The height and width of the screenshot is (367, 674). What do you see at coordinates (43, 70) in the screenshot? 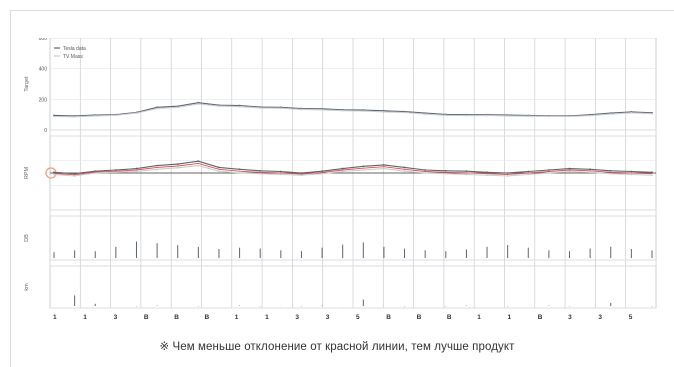
I see `y-tick-label: 400` at bounding box center [43, 70].